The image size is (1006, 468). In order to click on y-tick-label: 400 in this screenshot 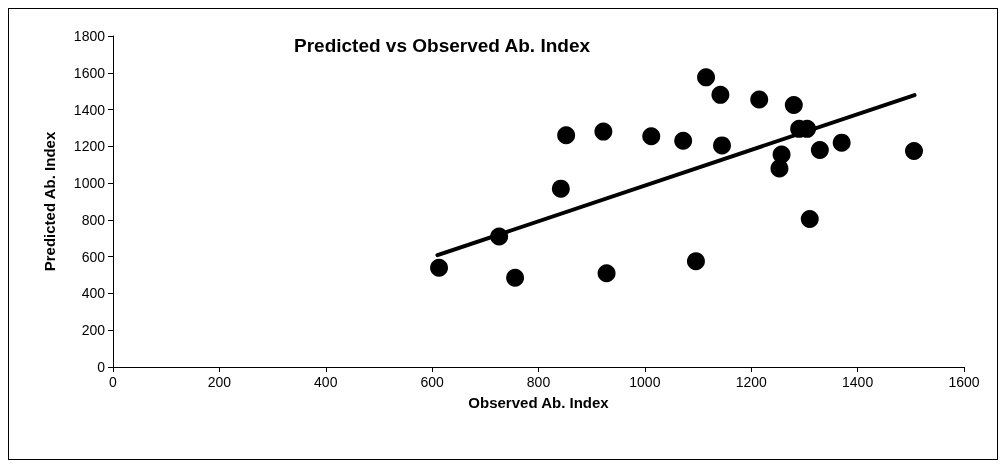, I will do `click(93, 293)`.